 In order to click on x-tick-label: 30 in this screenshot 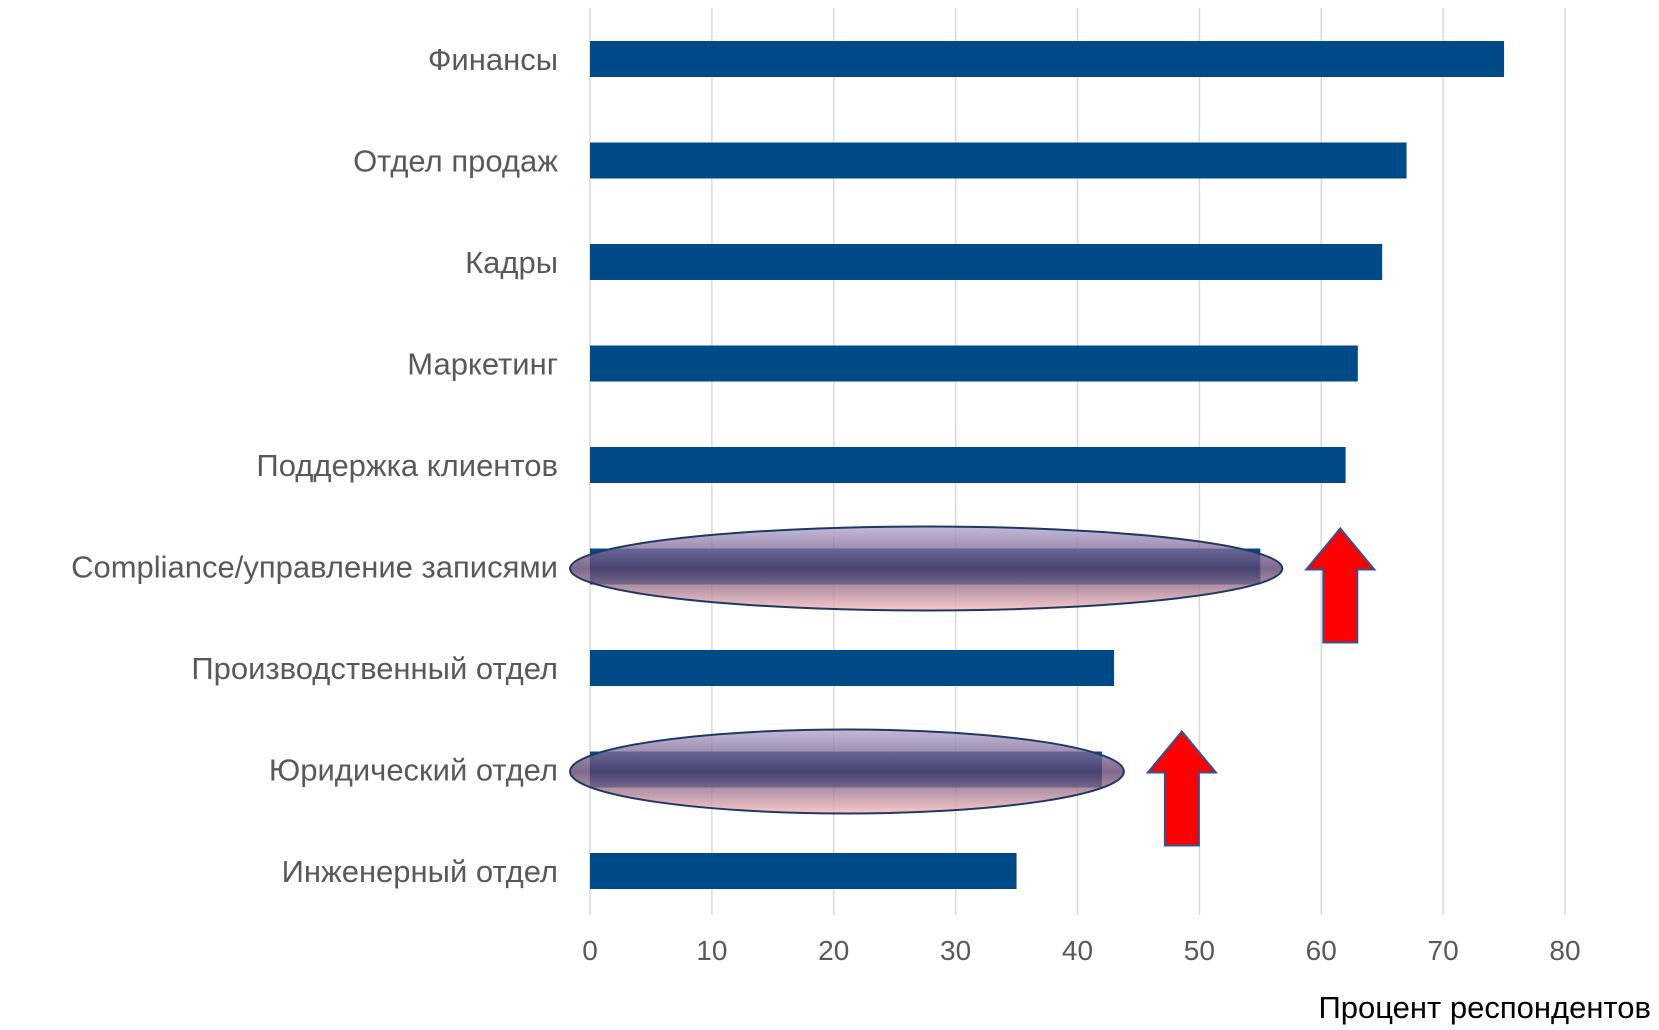, I will do `click(955, 950)`.